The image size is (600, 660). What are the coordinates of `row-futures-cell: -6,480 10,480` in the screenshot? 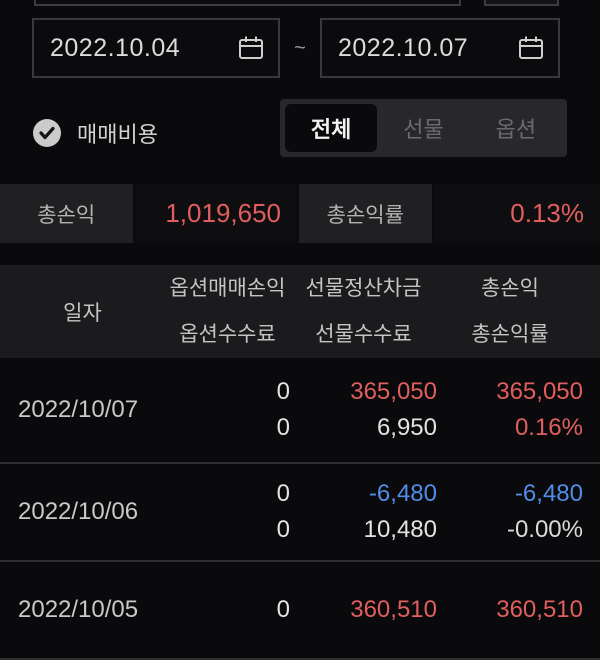 It's located at (363, 512).